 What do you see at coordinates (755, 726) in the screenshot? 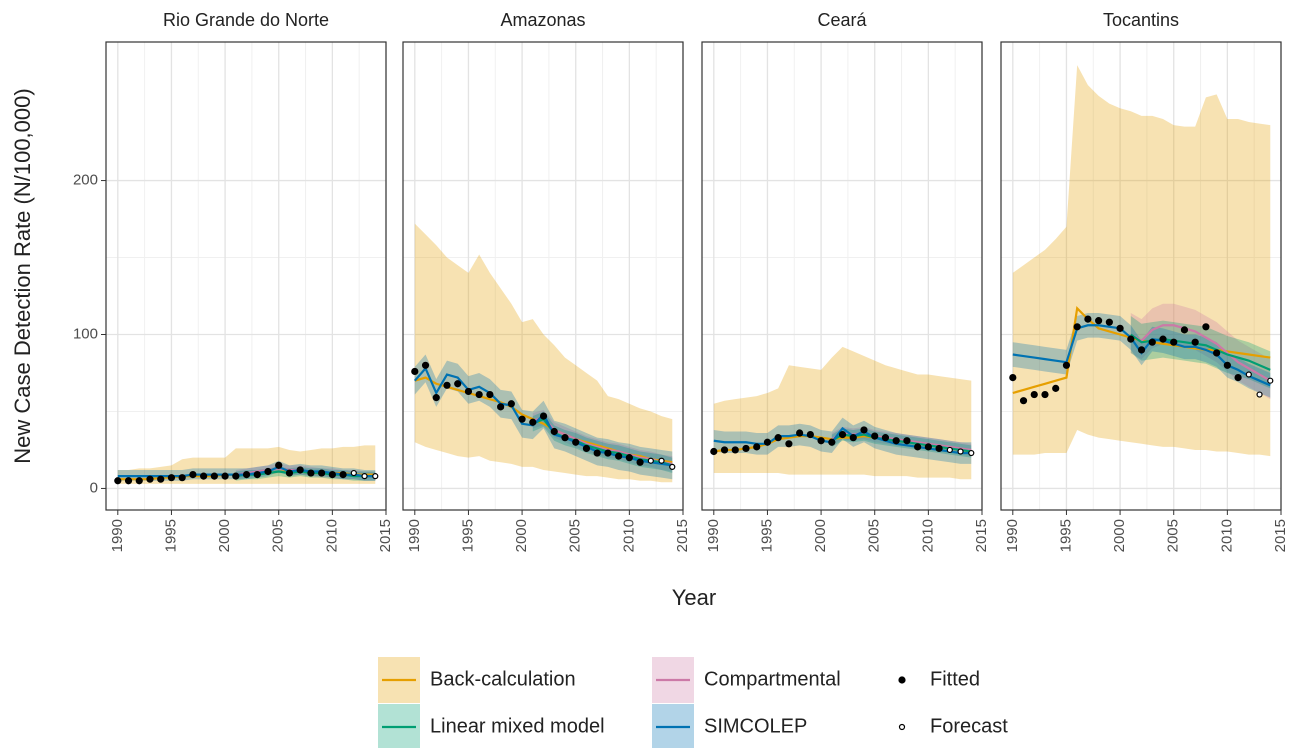
I see `legend-label: SIMCOLEP` at bounding box center [755, 726].